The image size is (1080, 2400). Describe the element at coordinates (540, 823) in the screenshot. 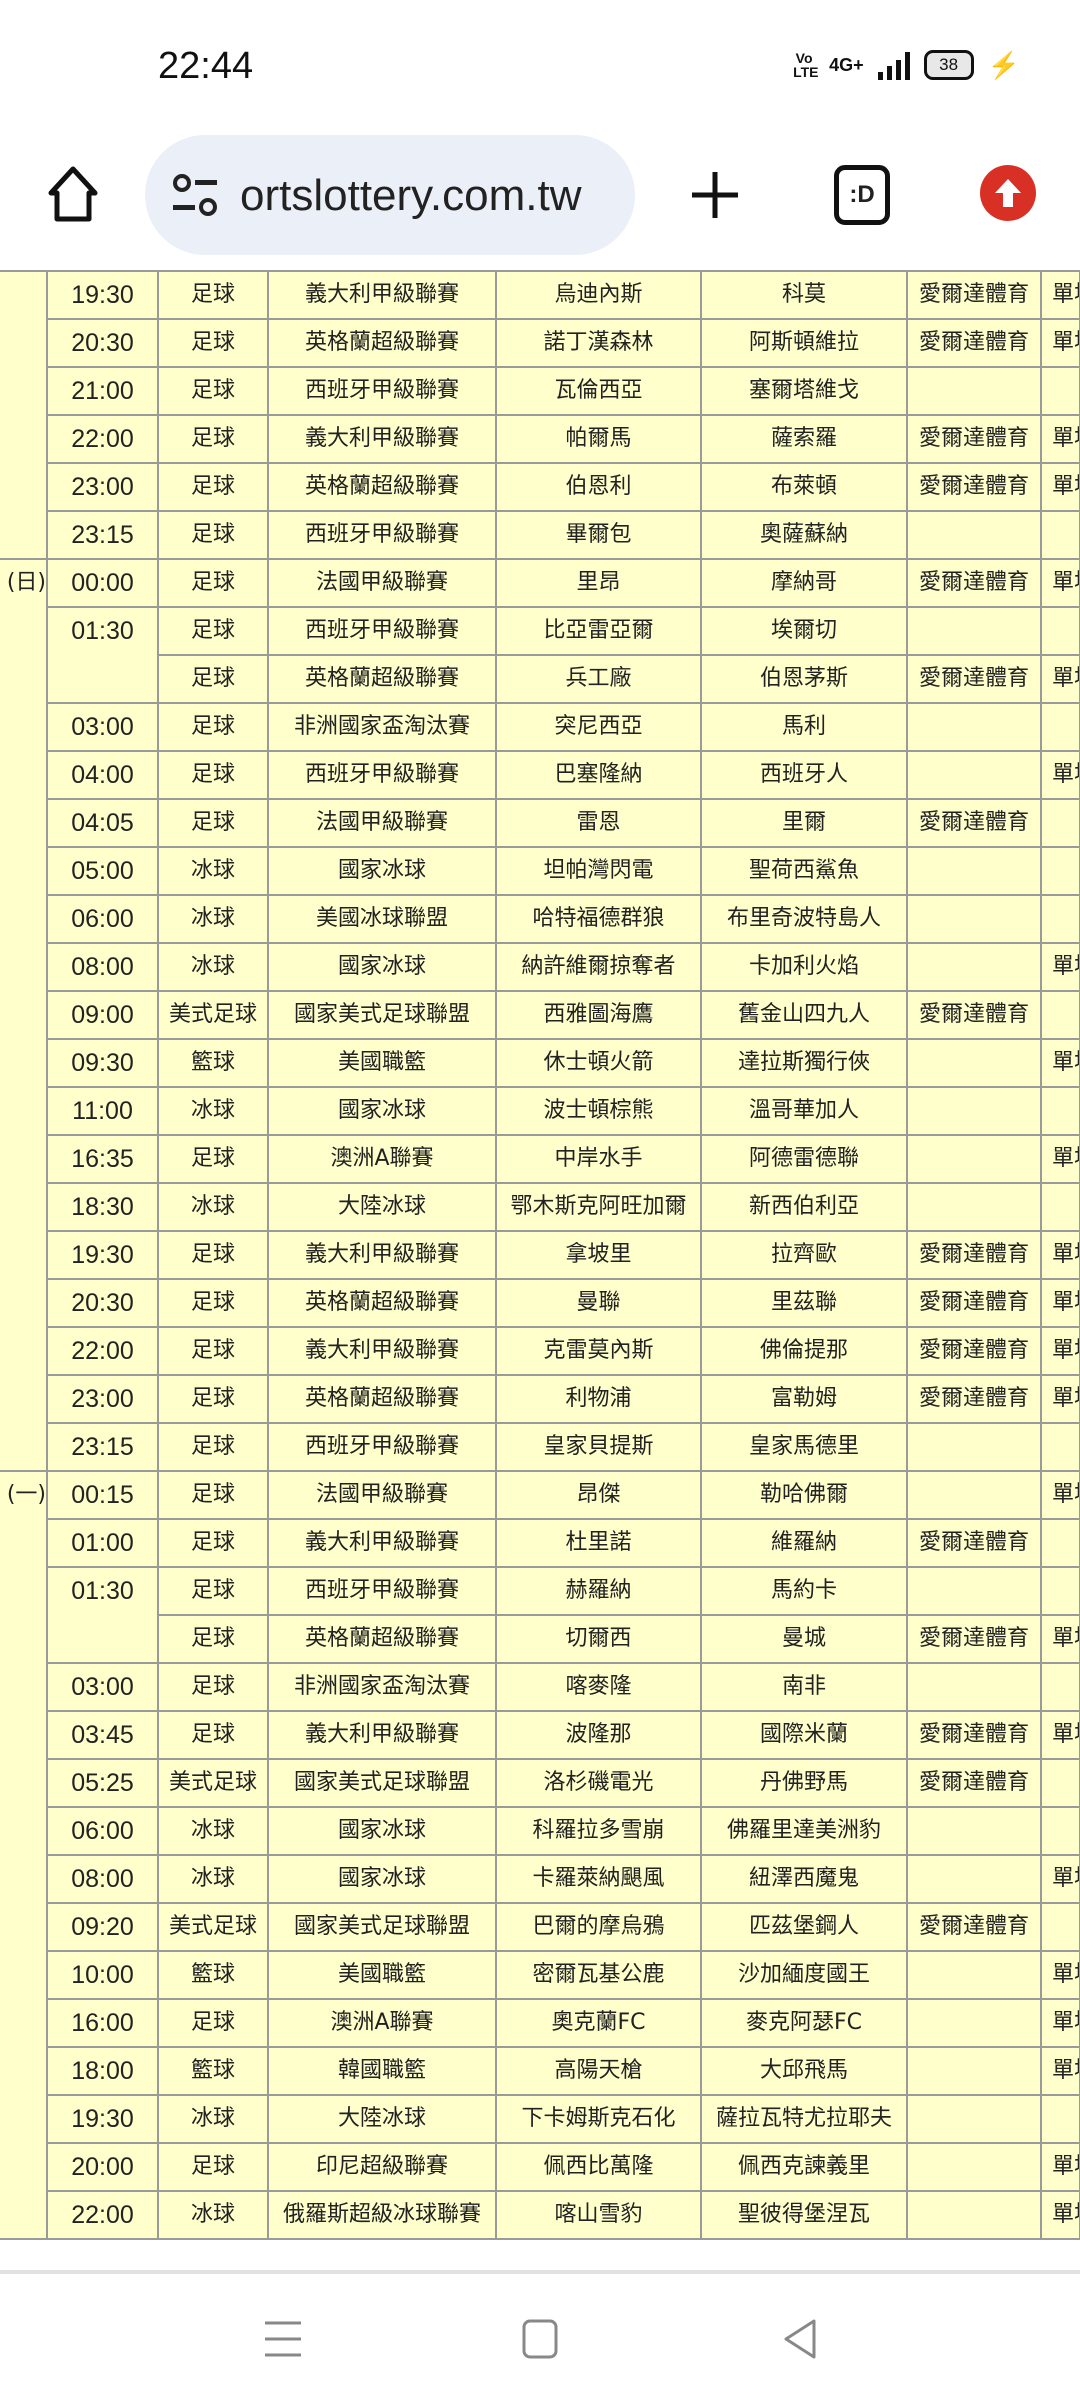

I see `table-row: 04:05 足球 法國甲級聯賽 雷恩 里爾 愛爾達體育` at that location.